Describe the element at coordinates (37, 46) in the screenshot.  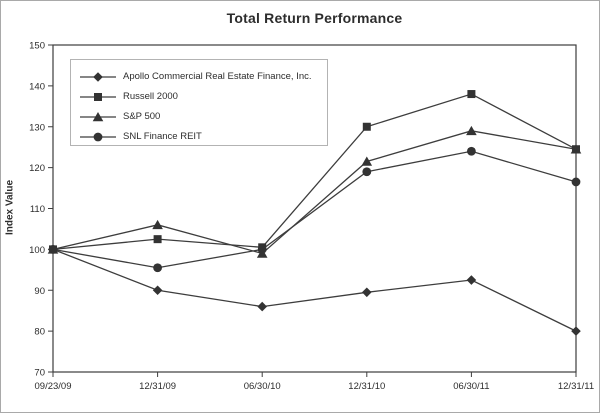
I see `y-tick-label: 150` at that location.